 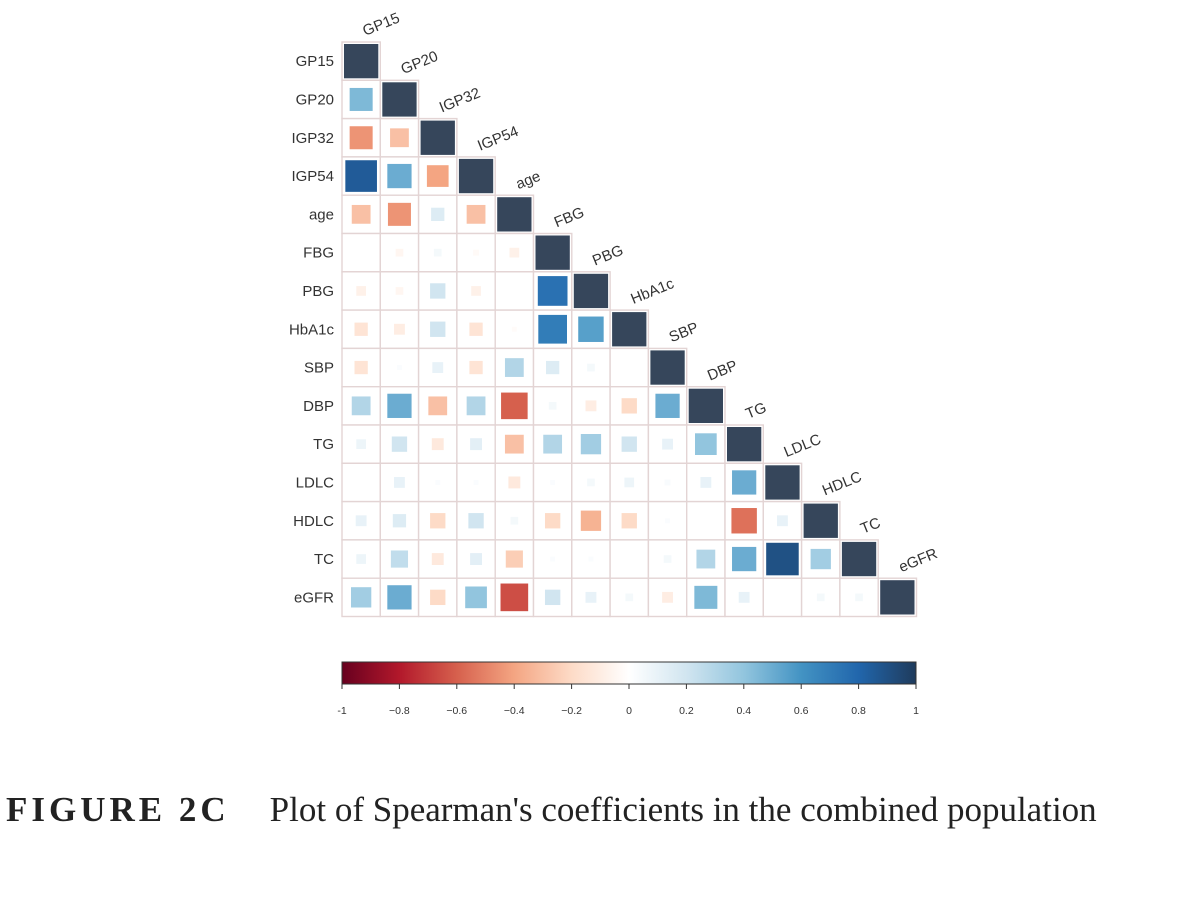 I want to click on cell-eGFR-SBP: eGFR / SBP, so click(x=667, y=597).